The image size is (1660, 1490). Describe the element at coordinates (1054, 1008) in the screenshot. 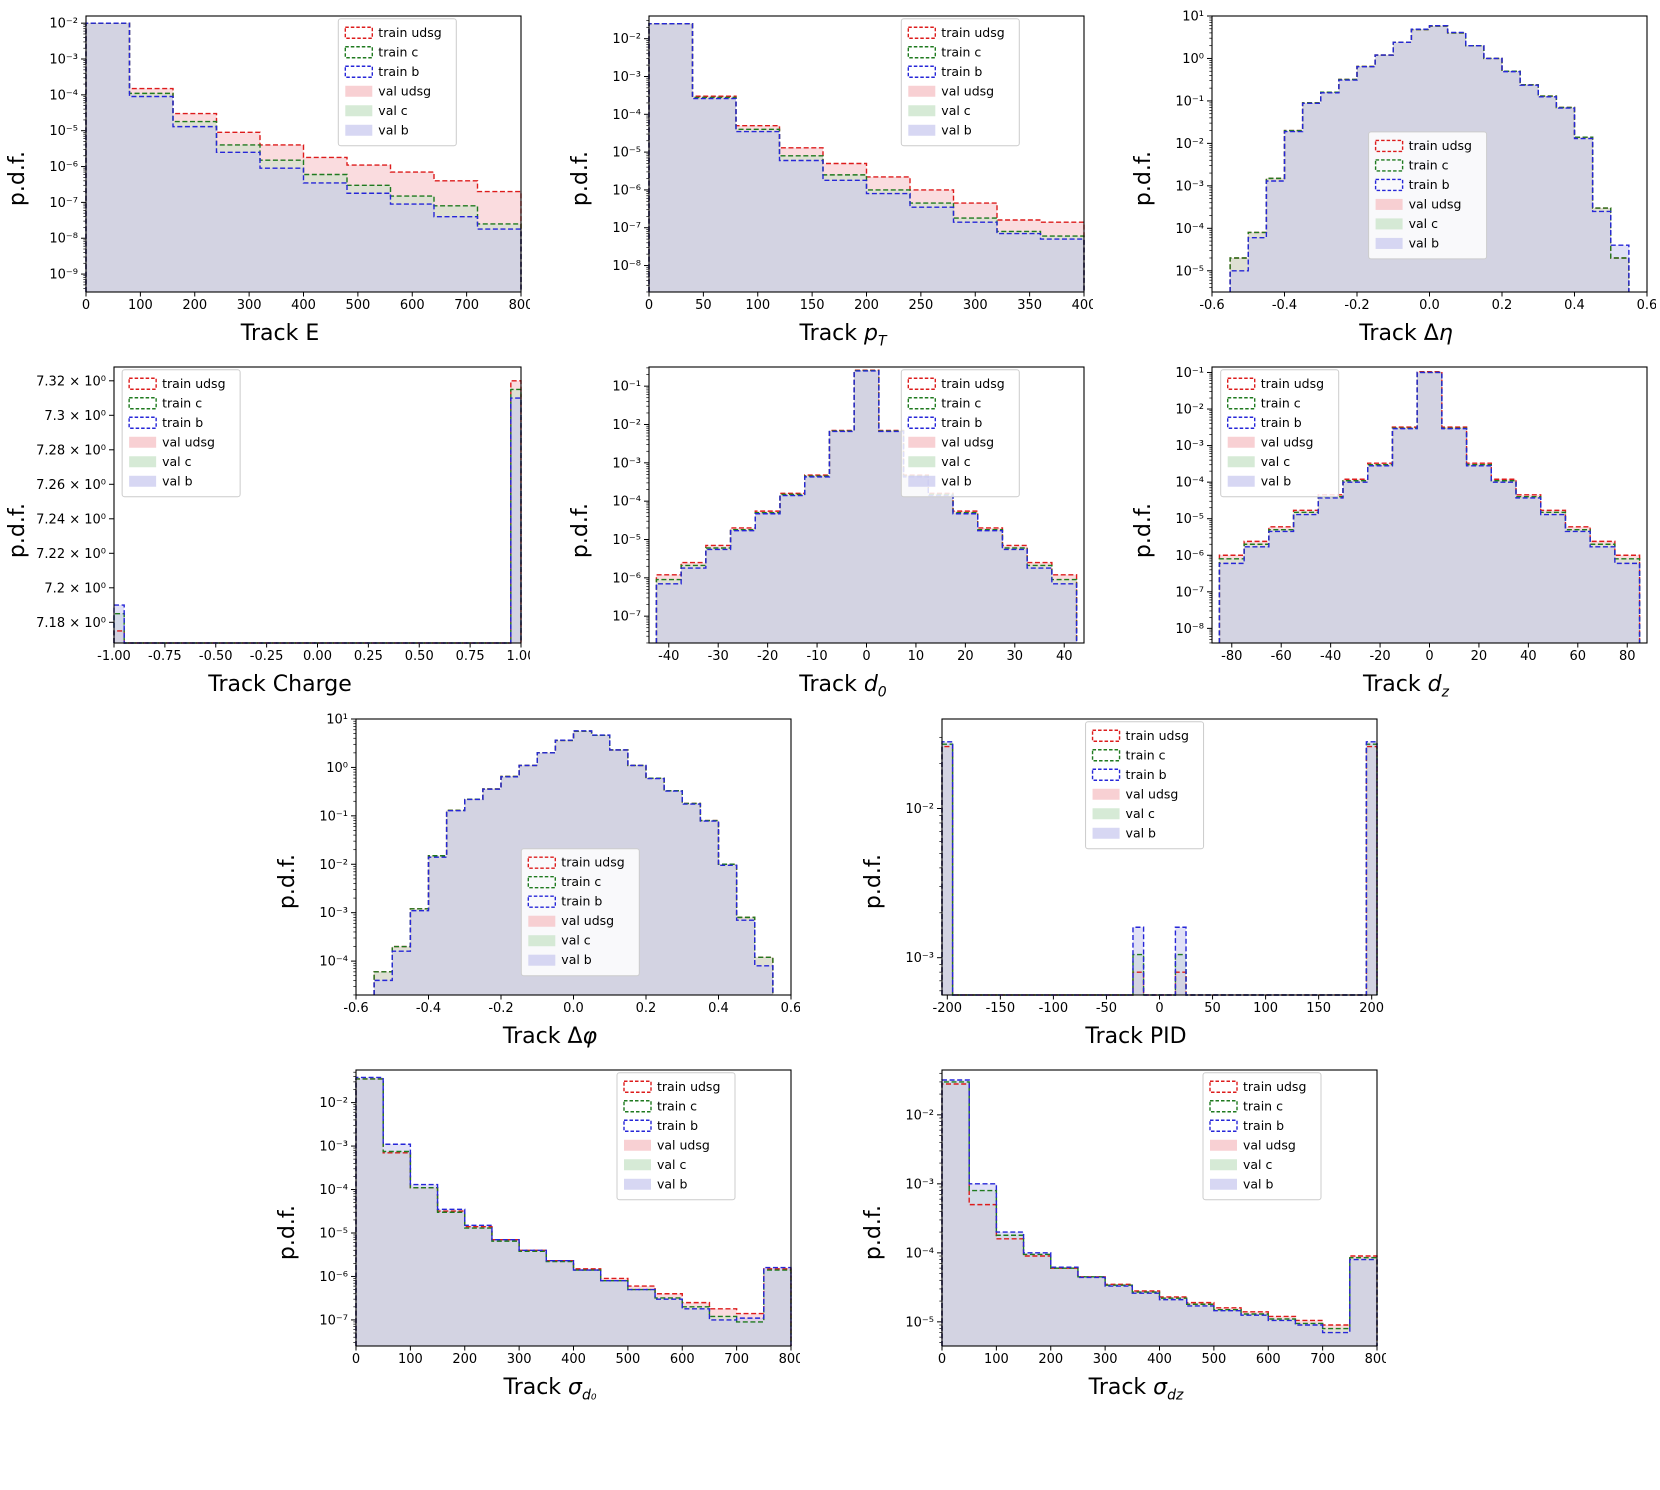

I see `svg-text: -100` at that location.